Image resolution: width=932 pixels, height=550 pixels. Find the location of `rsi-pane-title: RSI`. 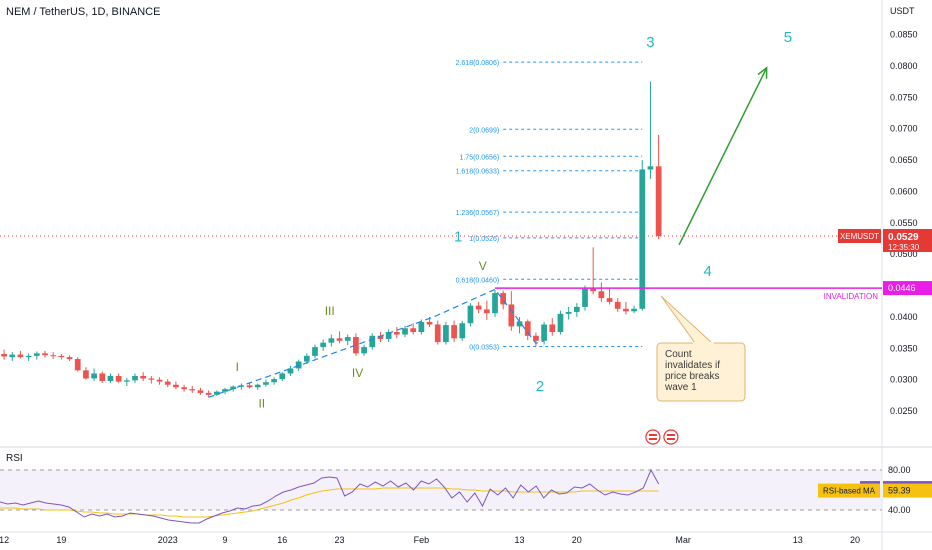

rsi-pane-title: RSI is located at coordinates (14, 458).